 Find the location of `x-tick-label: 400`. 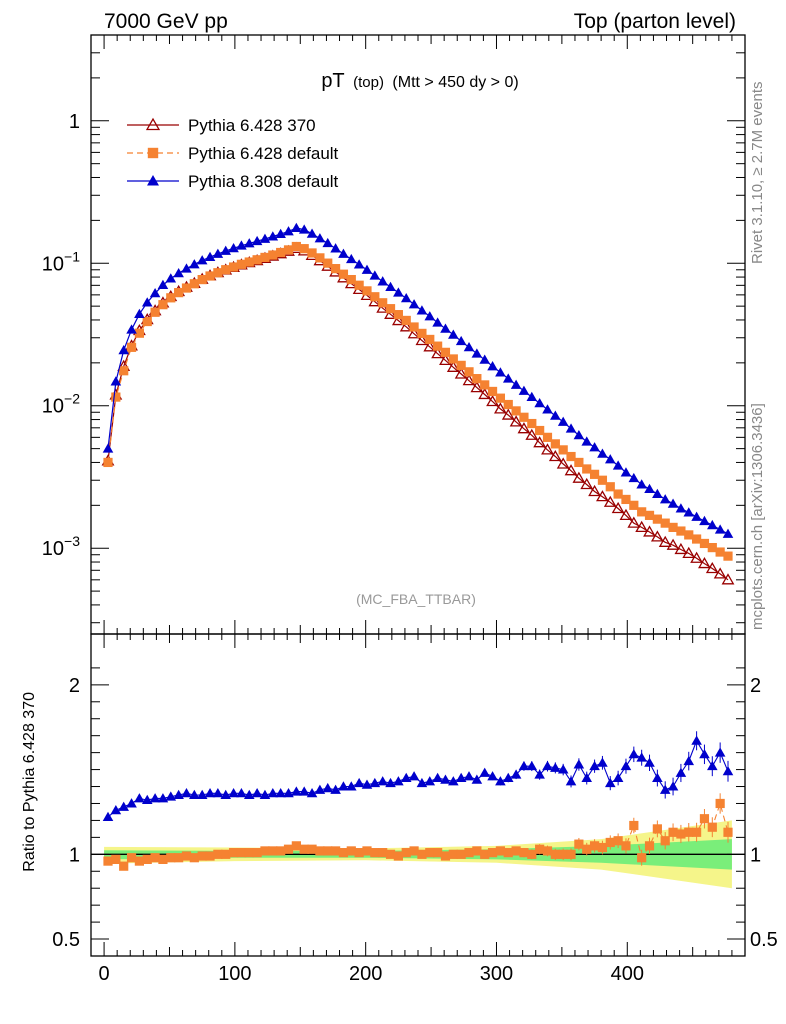

x-tick-label: 400 is located at coordinates (627, 974).